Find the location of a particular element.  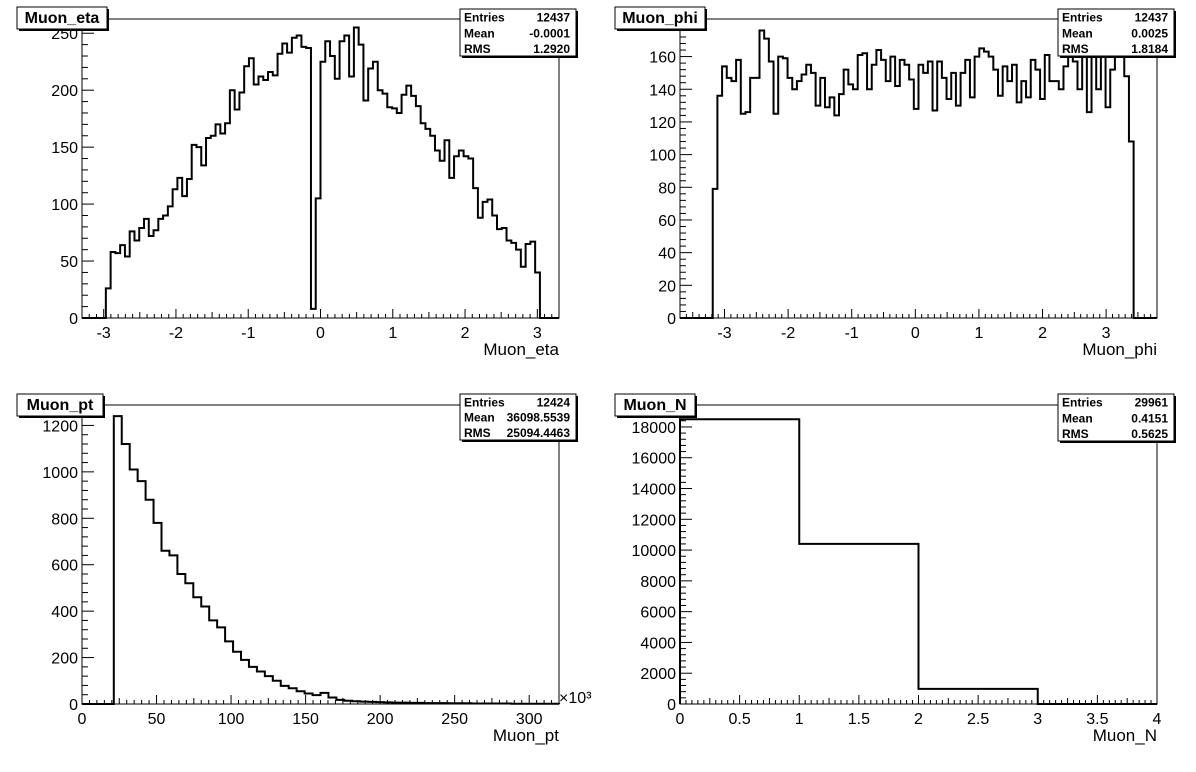

chart-title: Muon_N is located at coordinates (654, 405).